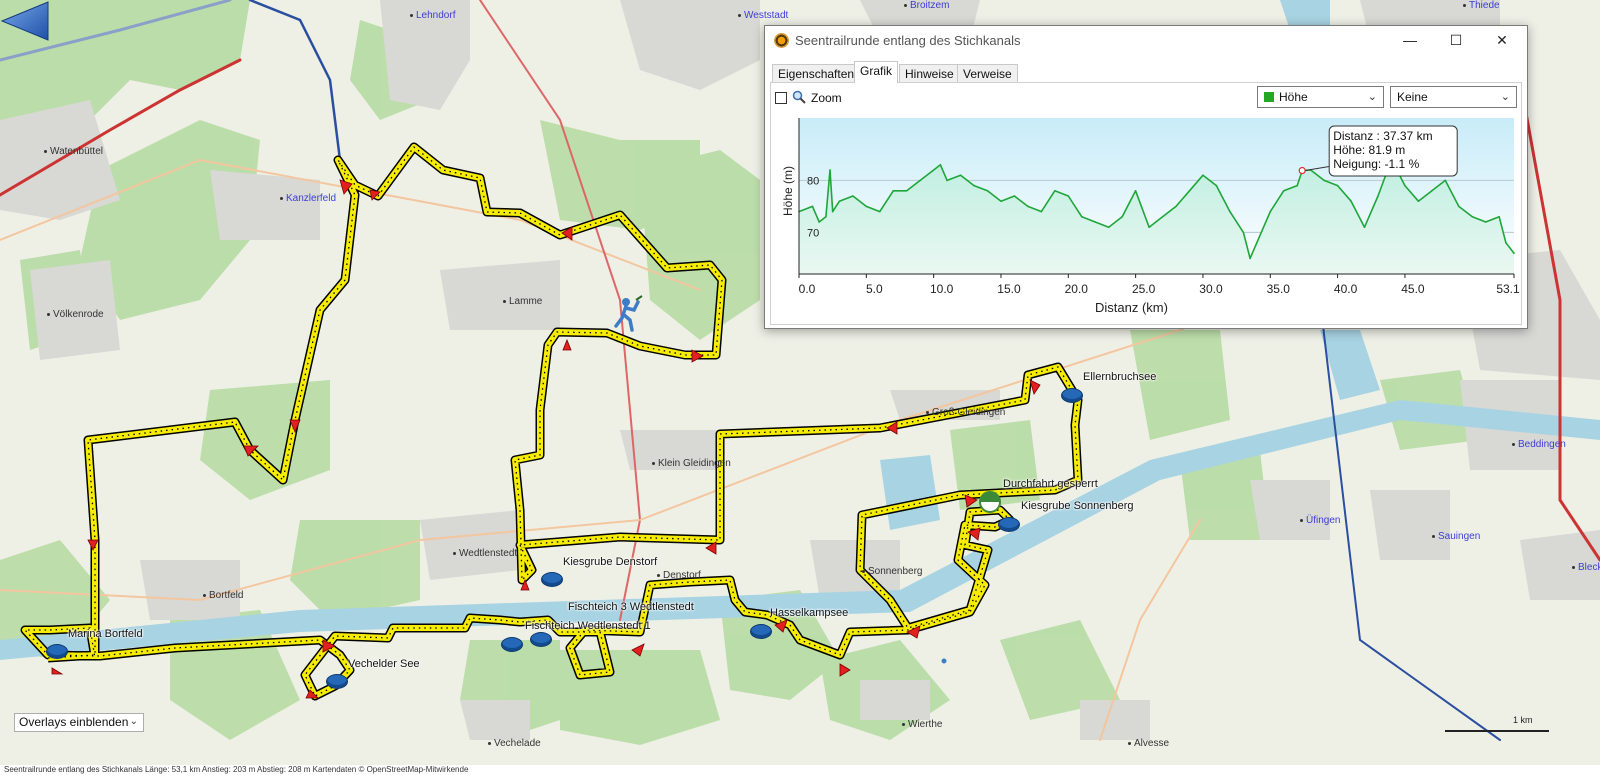 This screenshot has width=1600, height=775. Describe the element at coordinates (1502, 40) in the screenshot. I see `close-button: ✕` at that location.